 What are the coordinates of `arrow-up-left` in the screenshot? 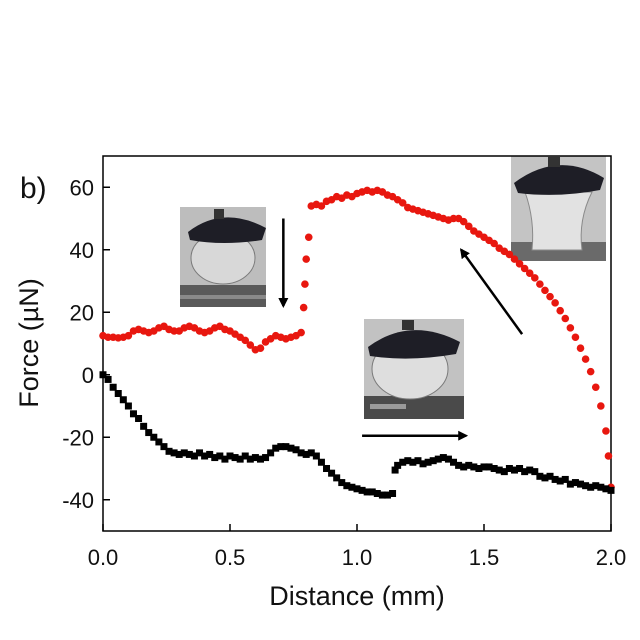 It's located at (491, 291).